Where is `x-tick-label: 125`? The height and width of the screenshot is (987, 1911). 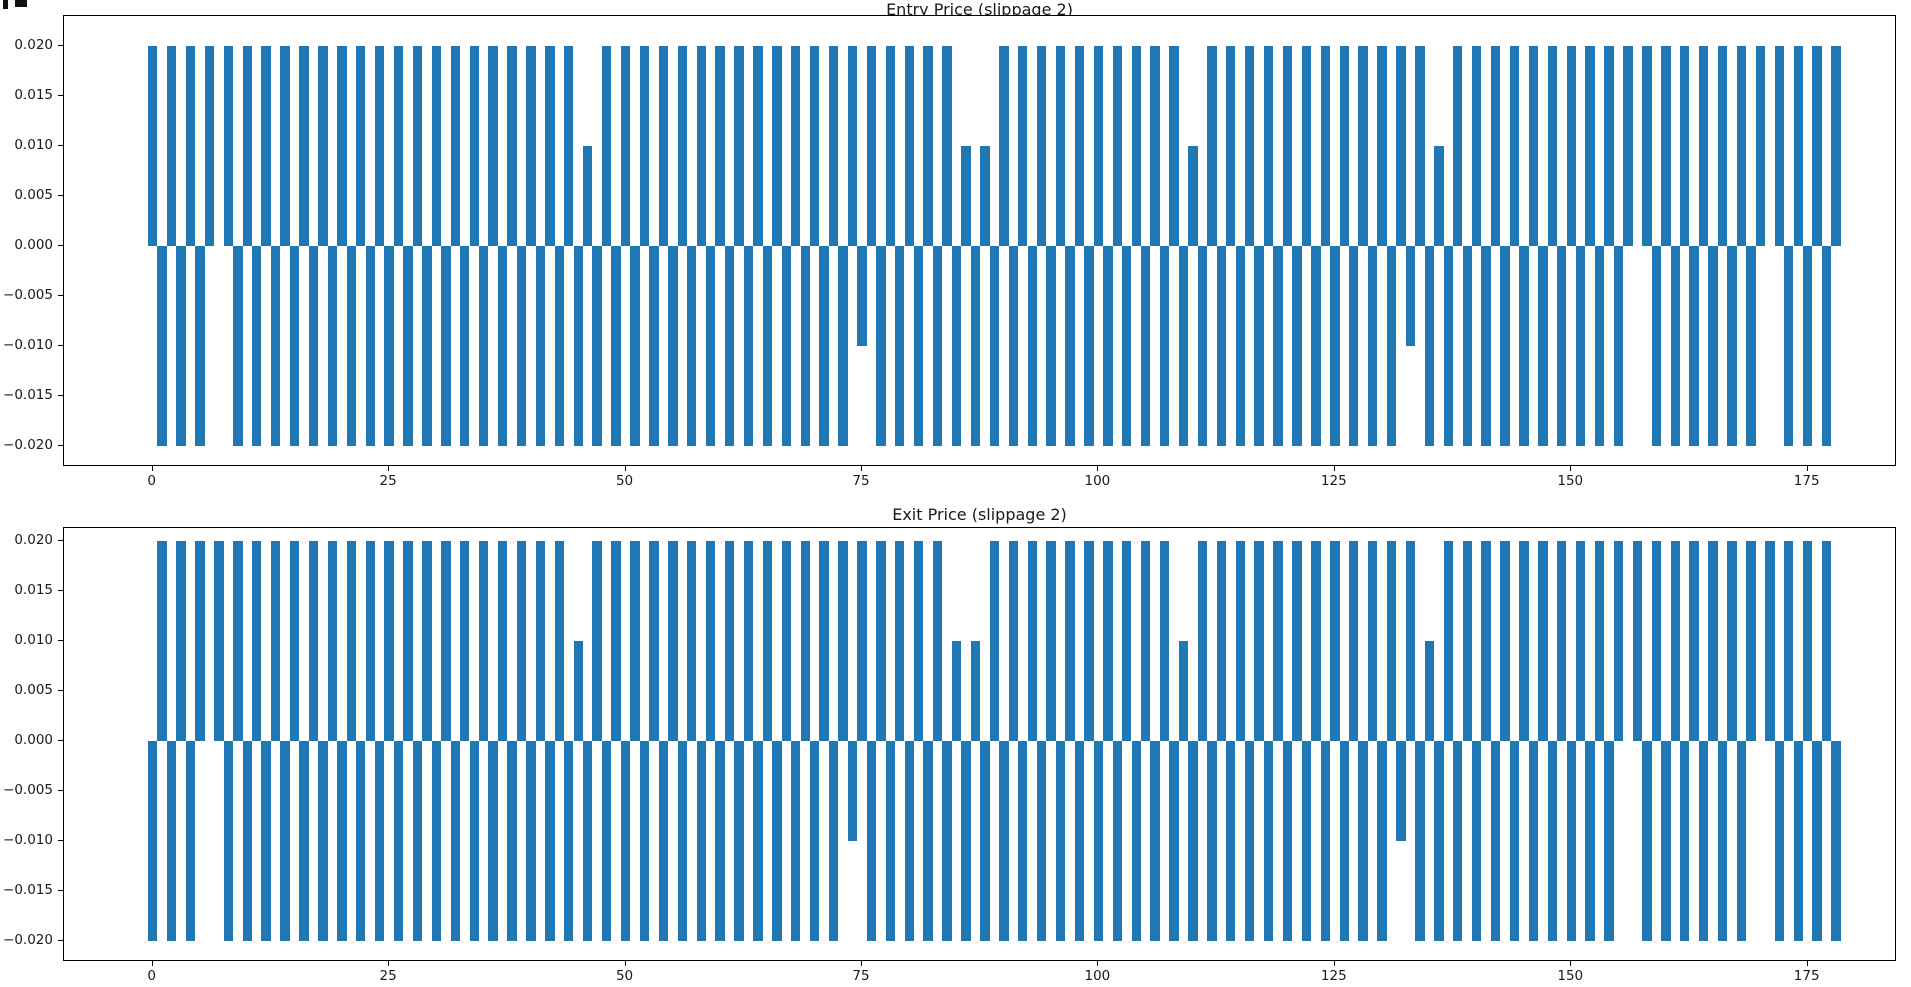
x-tick-label: 125 is located at coordinates (1333, 481).